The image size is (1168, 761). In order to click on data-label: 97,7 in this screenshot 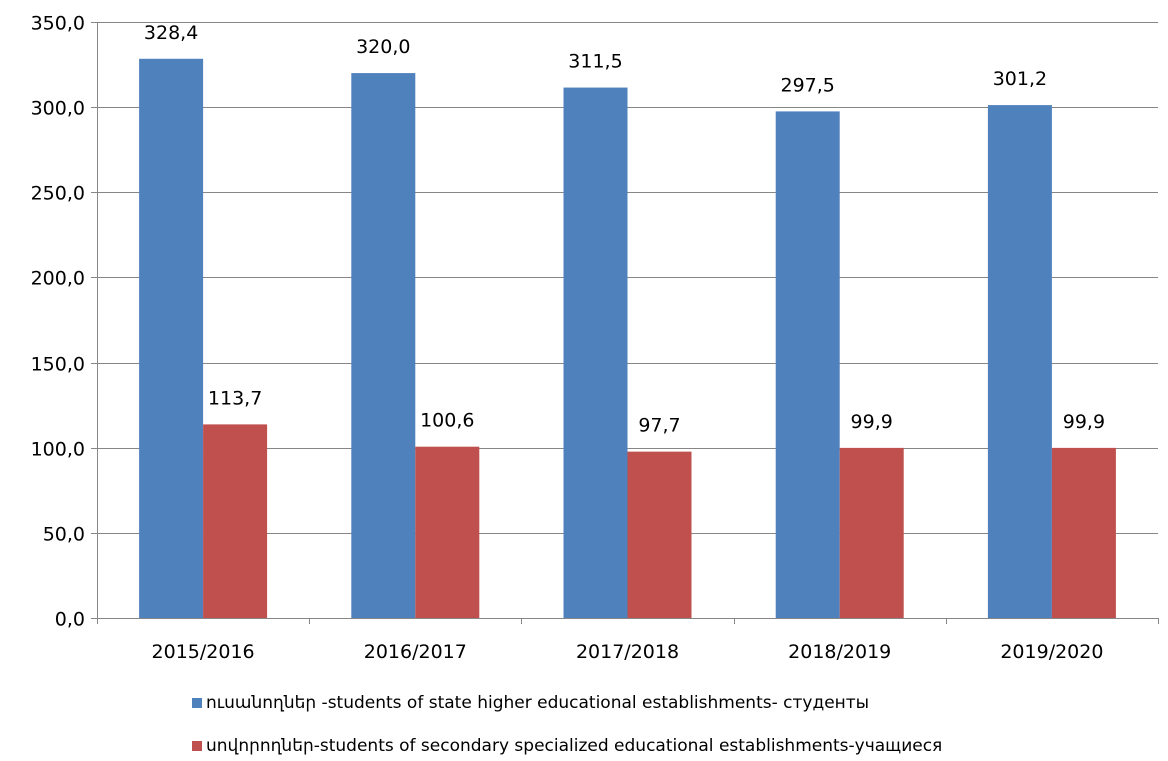, I will do `click(659, 426)`.